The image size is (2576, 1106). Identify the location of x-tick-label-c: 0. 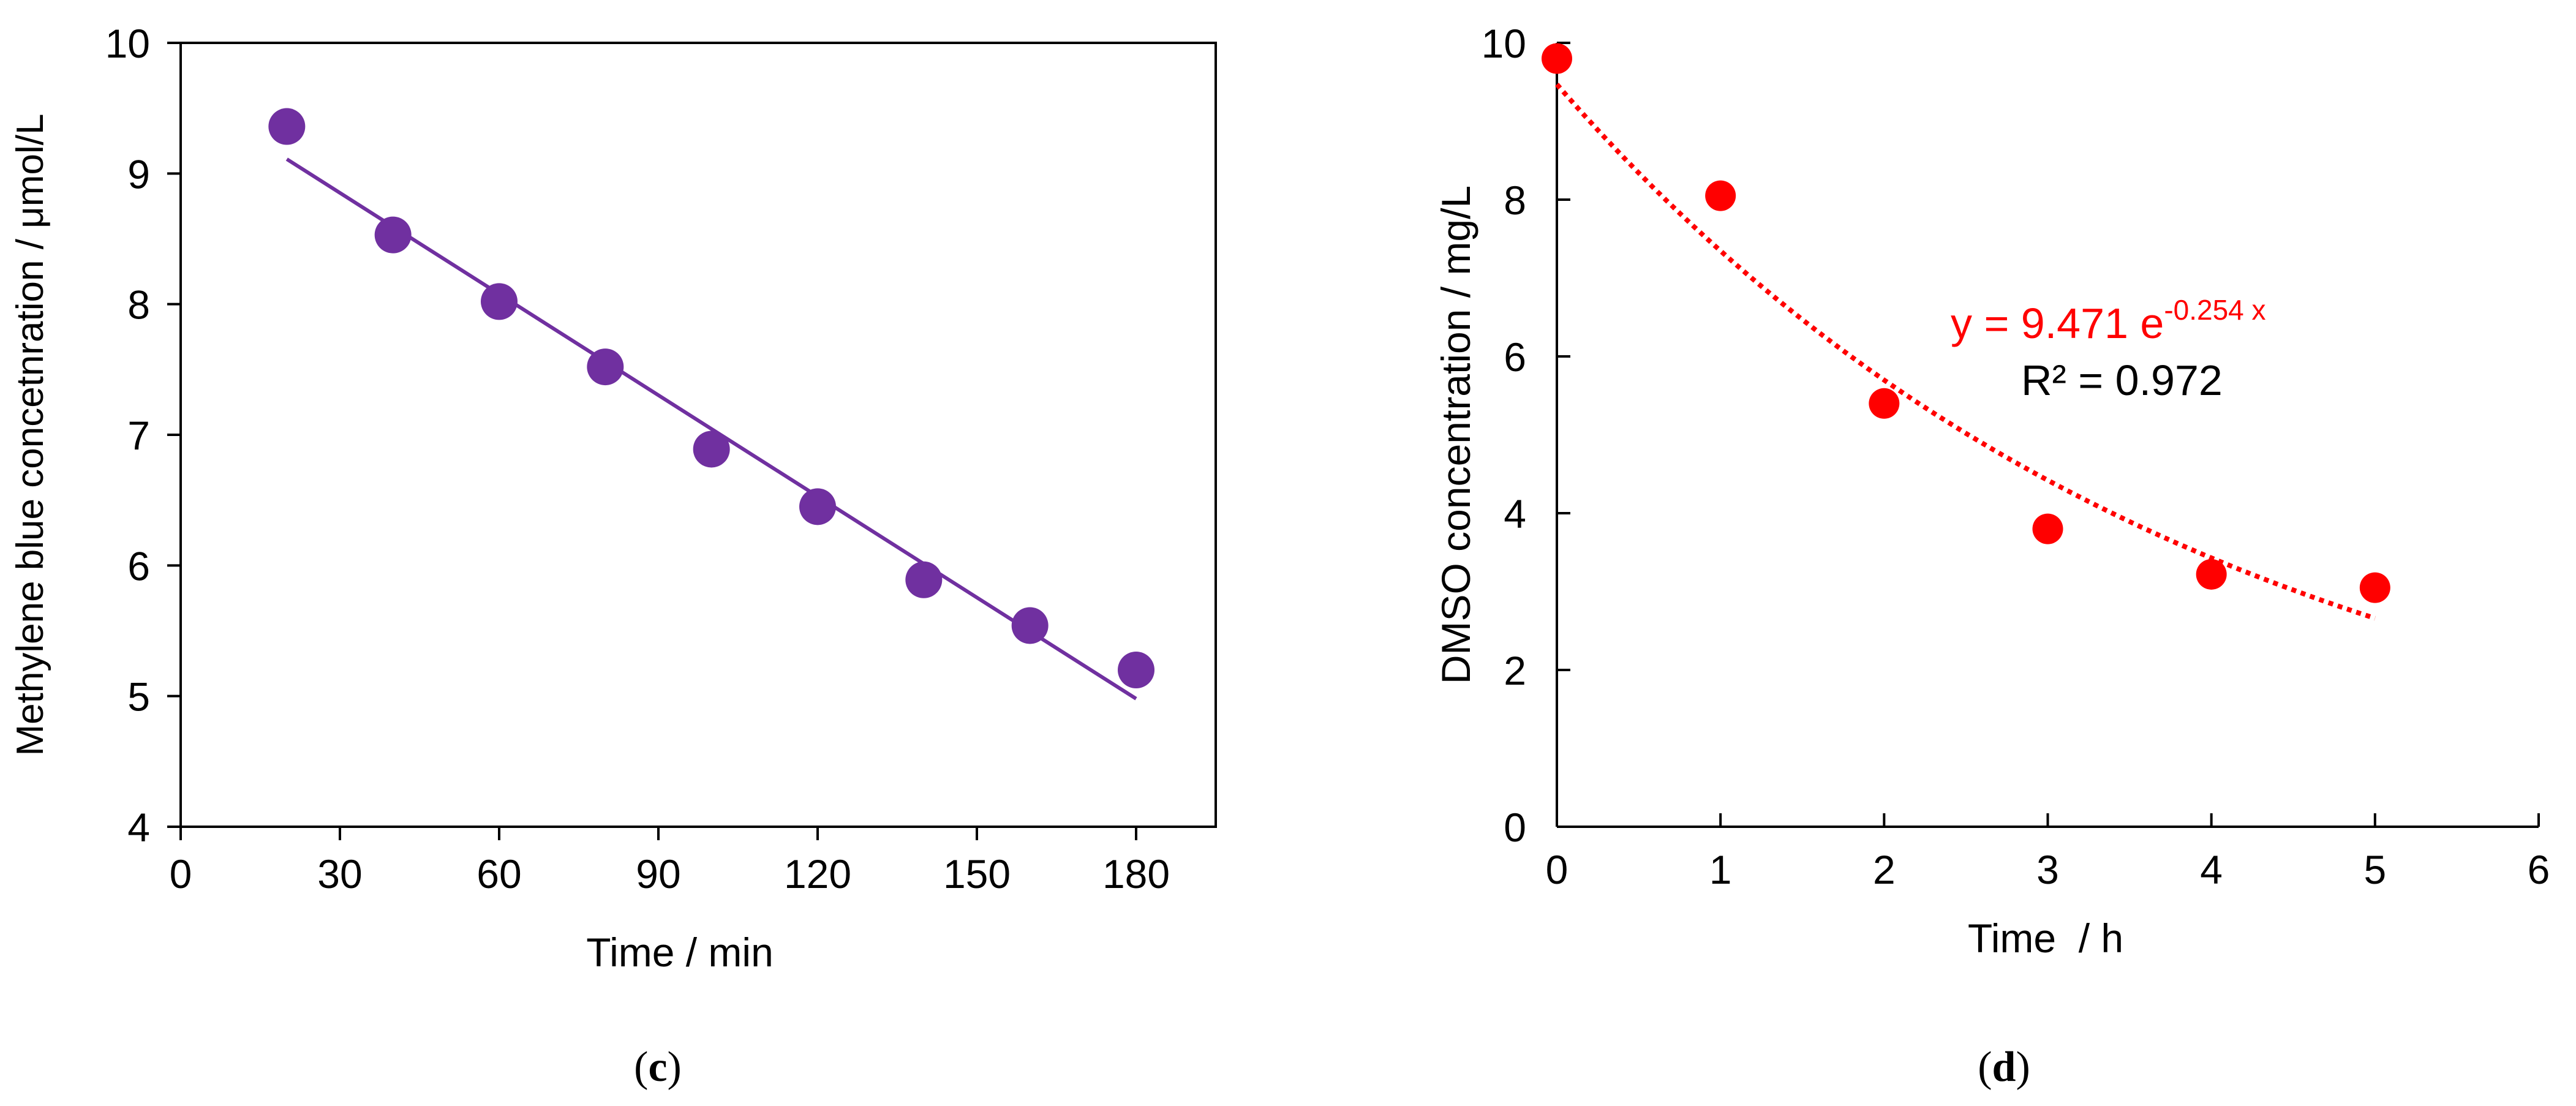
(181, 874).